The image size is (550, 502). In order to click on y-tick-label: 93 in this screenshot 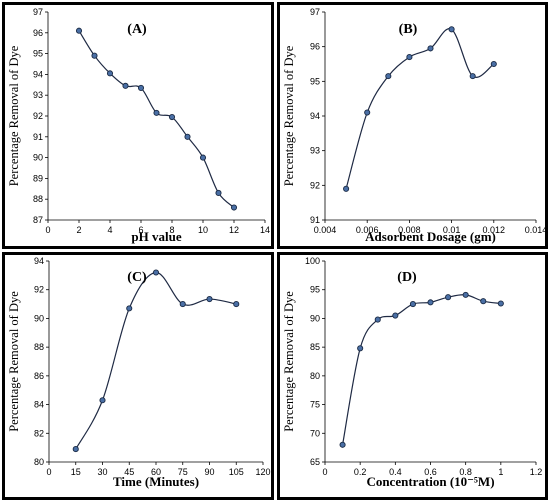, I will do `click(315, 151)`.